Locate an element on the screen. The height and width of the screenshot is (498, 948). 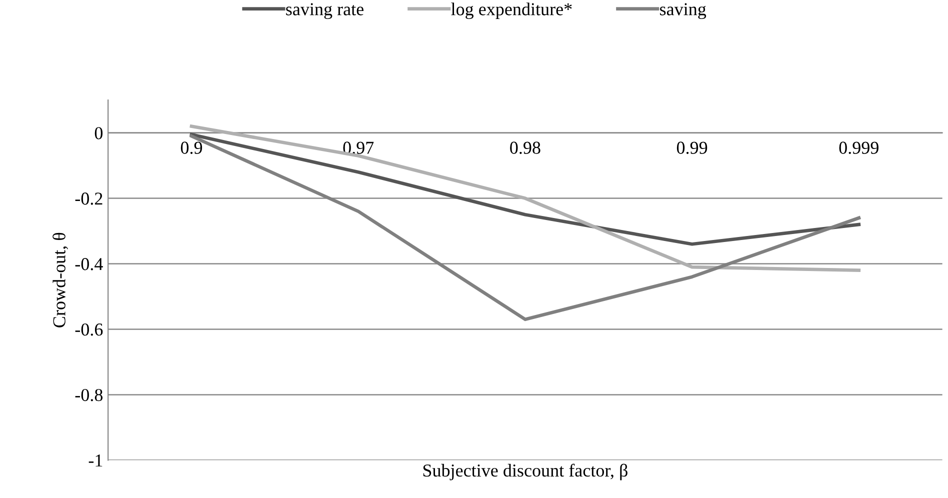
legend-label: saving is located at coordinates (683, 11).